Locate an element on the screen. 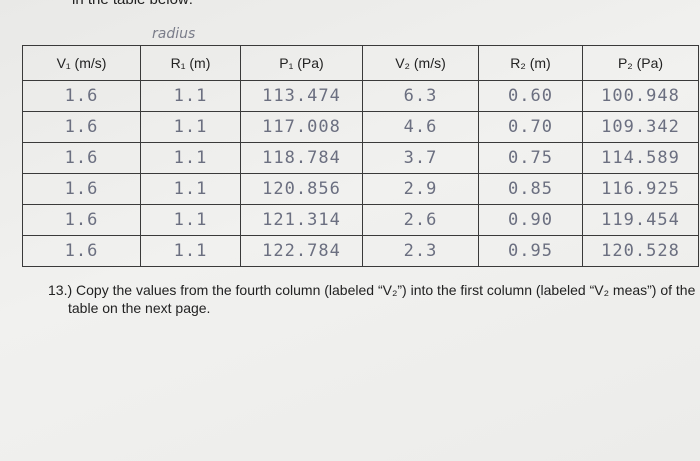 The image size is (700, 461). table-cell: 0.85 is located at coordinates (530, 189).